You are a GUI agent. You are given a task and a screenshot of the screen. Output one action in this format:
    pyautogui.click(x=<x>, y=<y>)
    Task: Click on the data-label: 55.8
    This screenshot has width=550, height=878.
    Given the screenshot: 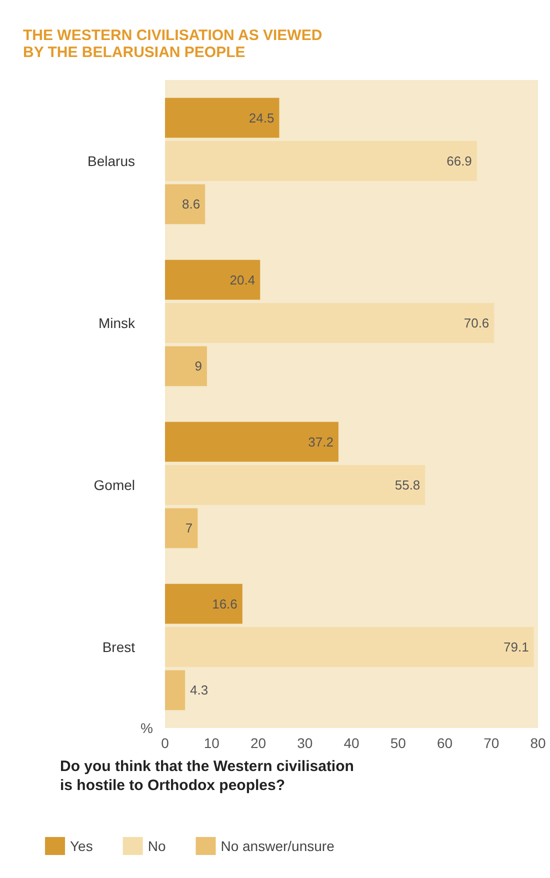 What is the action you would take?
    pyautogui.click(x=407, y=485)
    